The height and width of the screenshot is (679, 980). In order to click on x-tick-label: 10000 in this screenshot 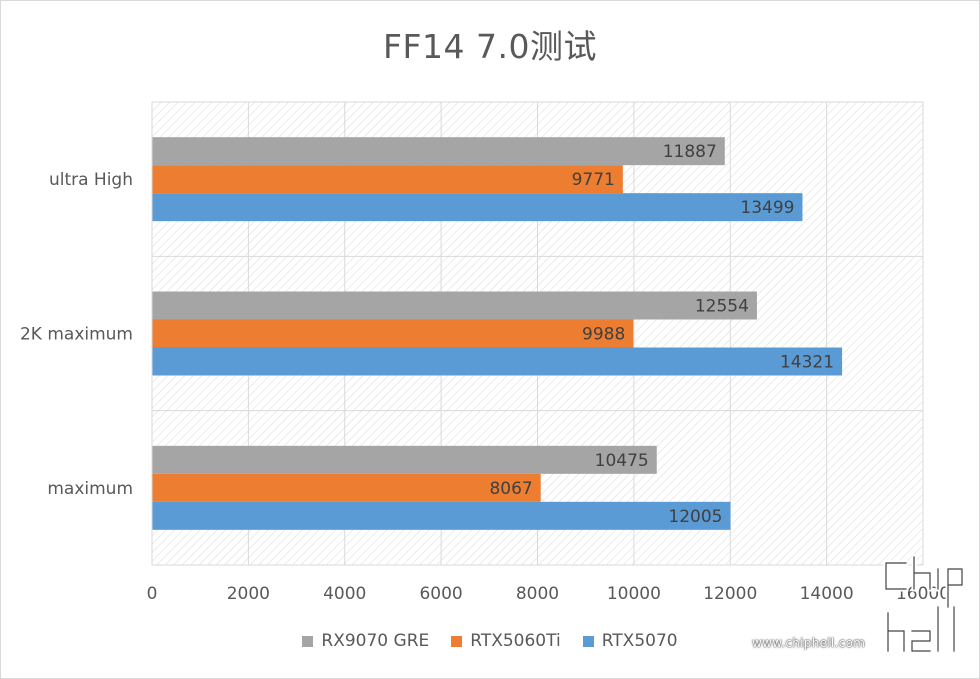, I will do `click(634, 594)`.